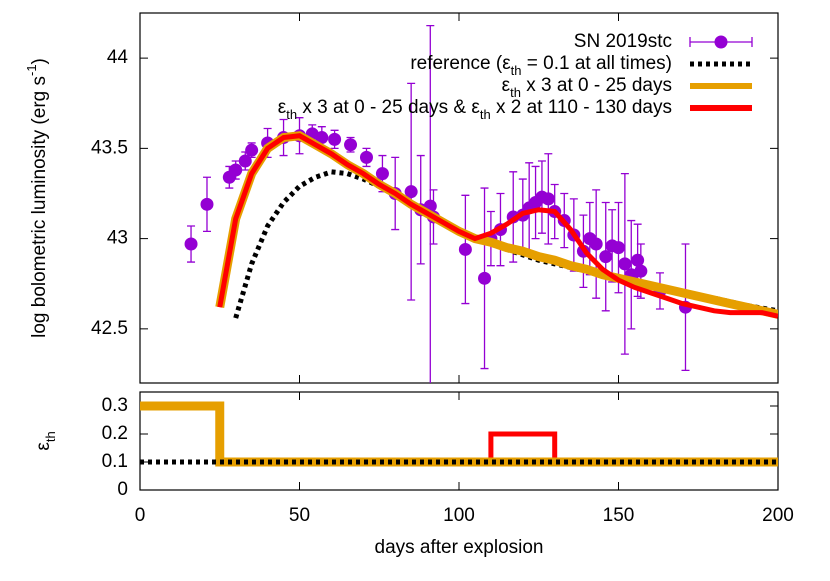 The image size is (830, 581). I want to click on y-tick-label: 0.1, so click(115, 461).